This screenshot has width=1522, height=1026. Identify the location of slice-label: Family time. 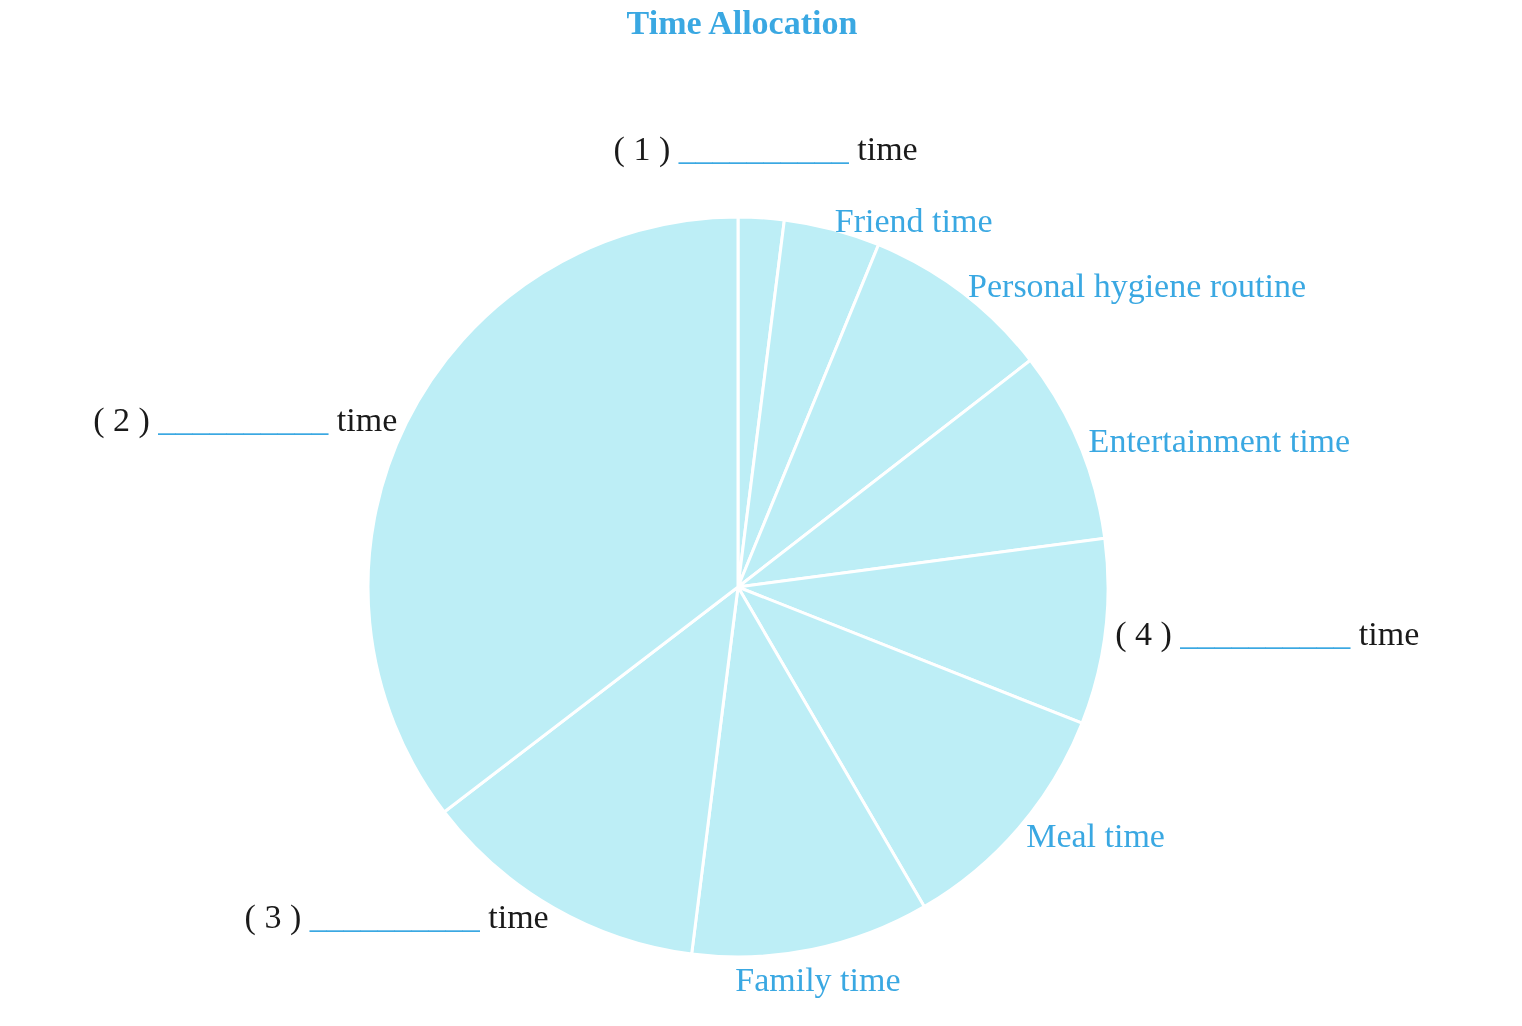
(818, 979).